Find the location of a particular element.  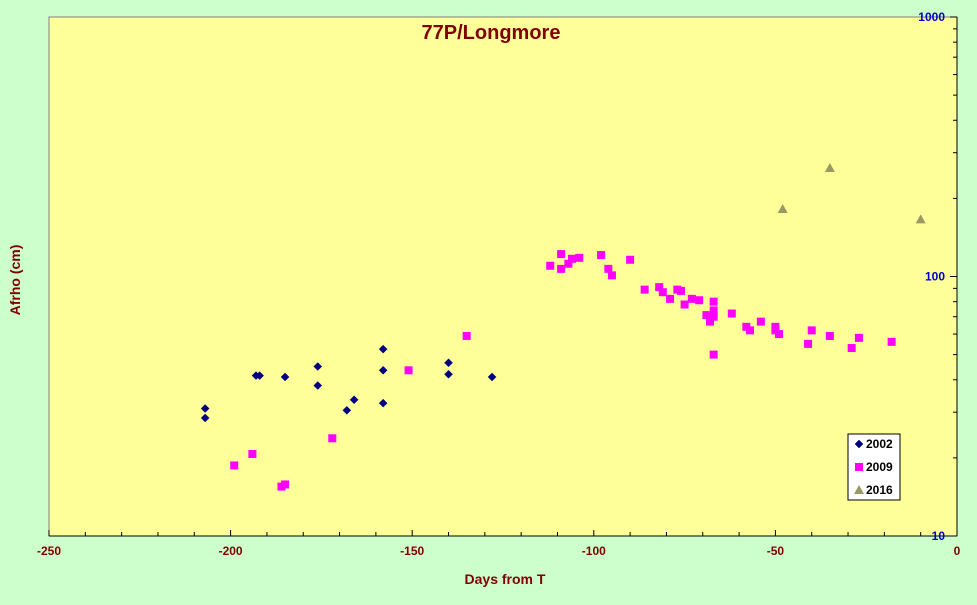

x-tick-label: -100 is located at coordinates (594, 551).